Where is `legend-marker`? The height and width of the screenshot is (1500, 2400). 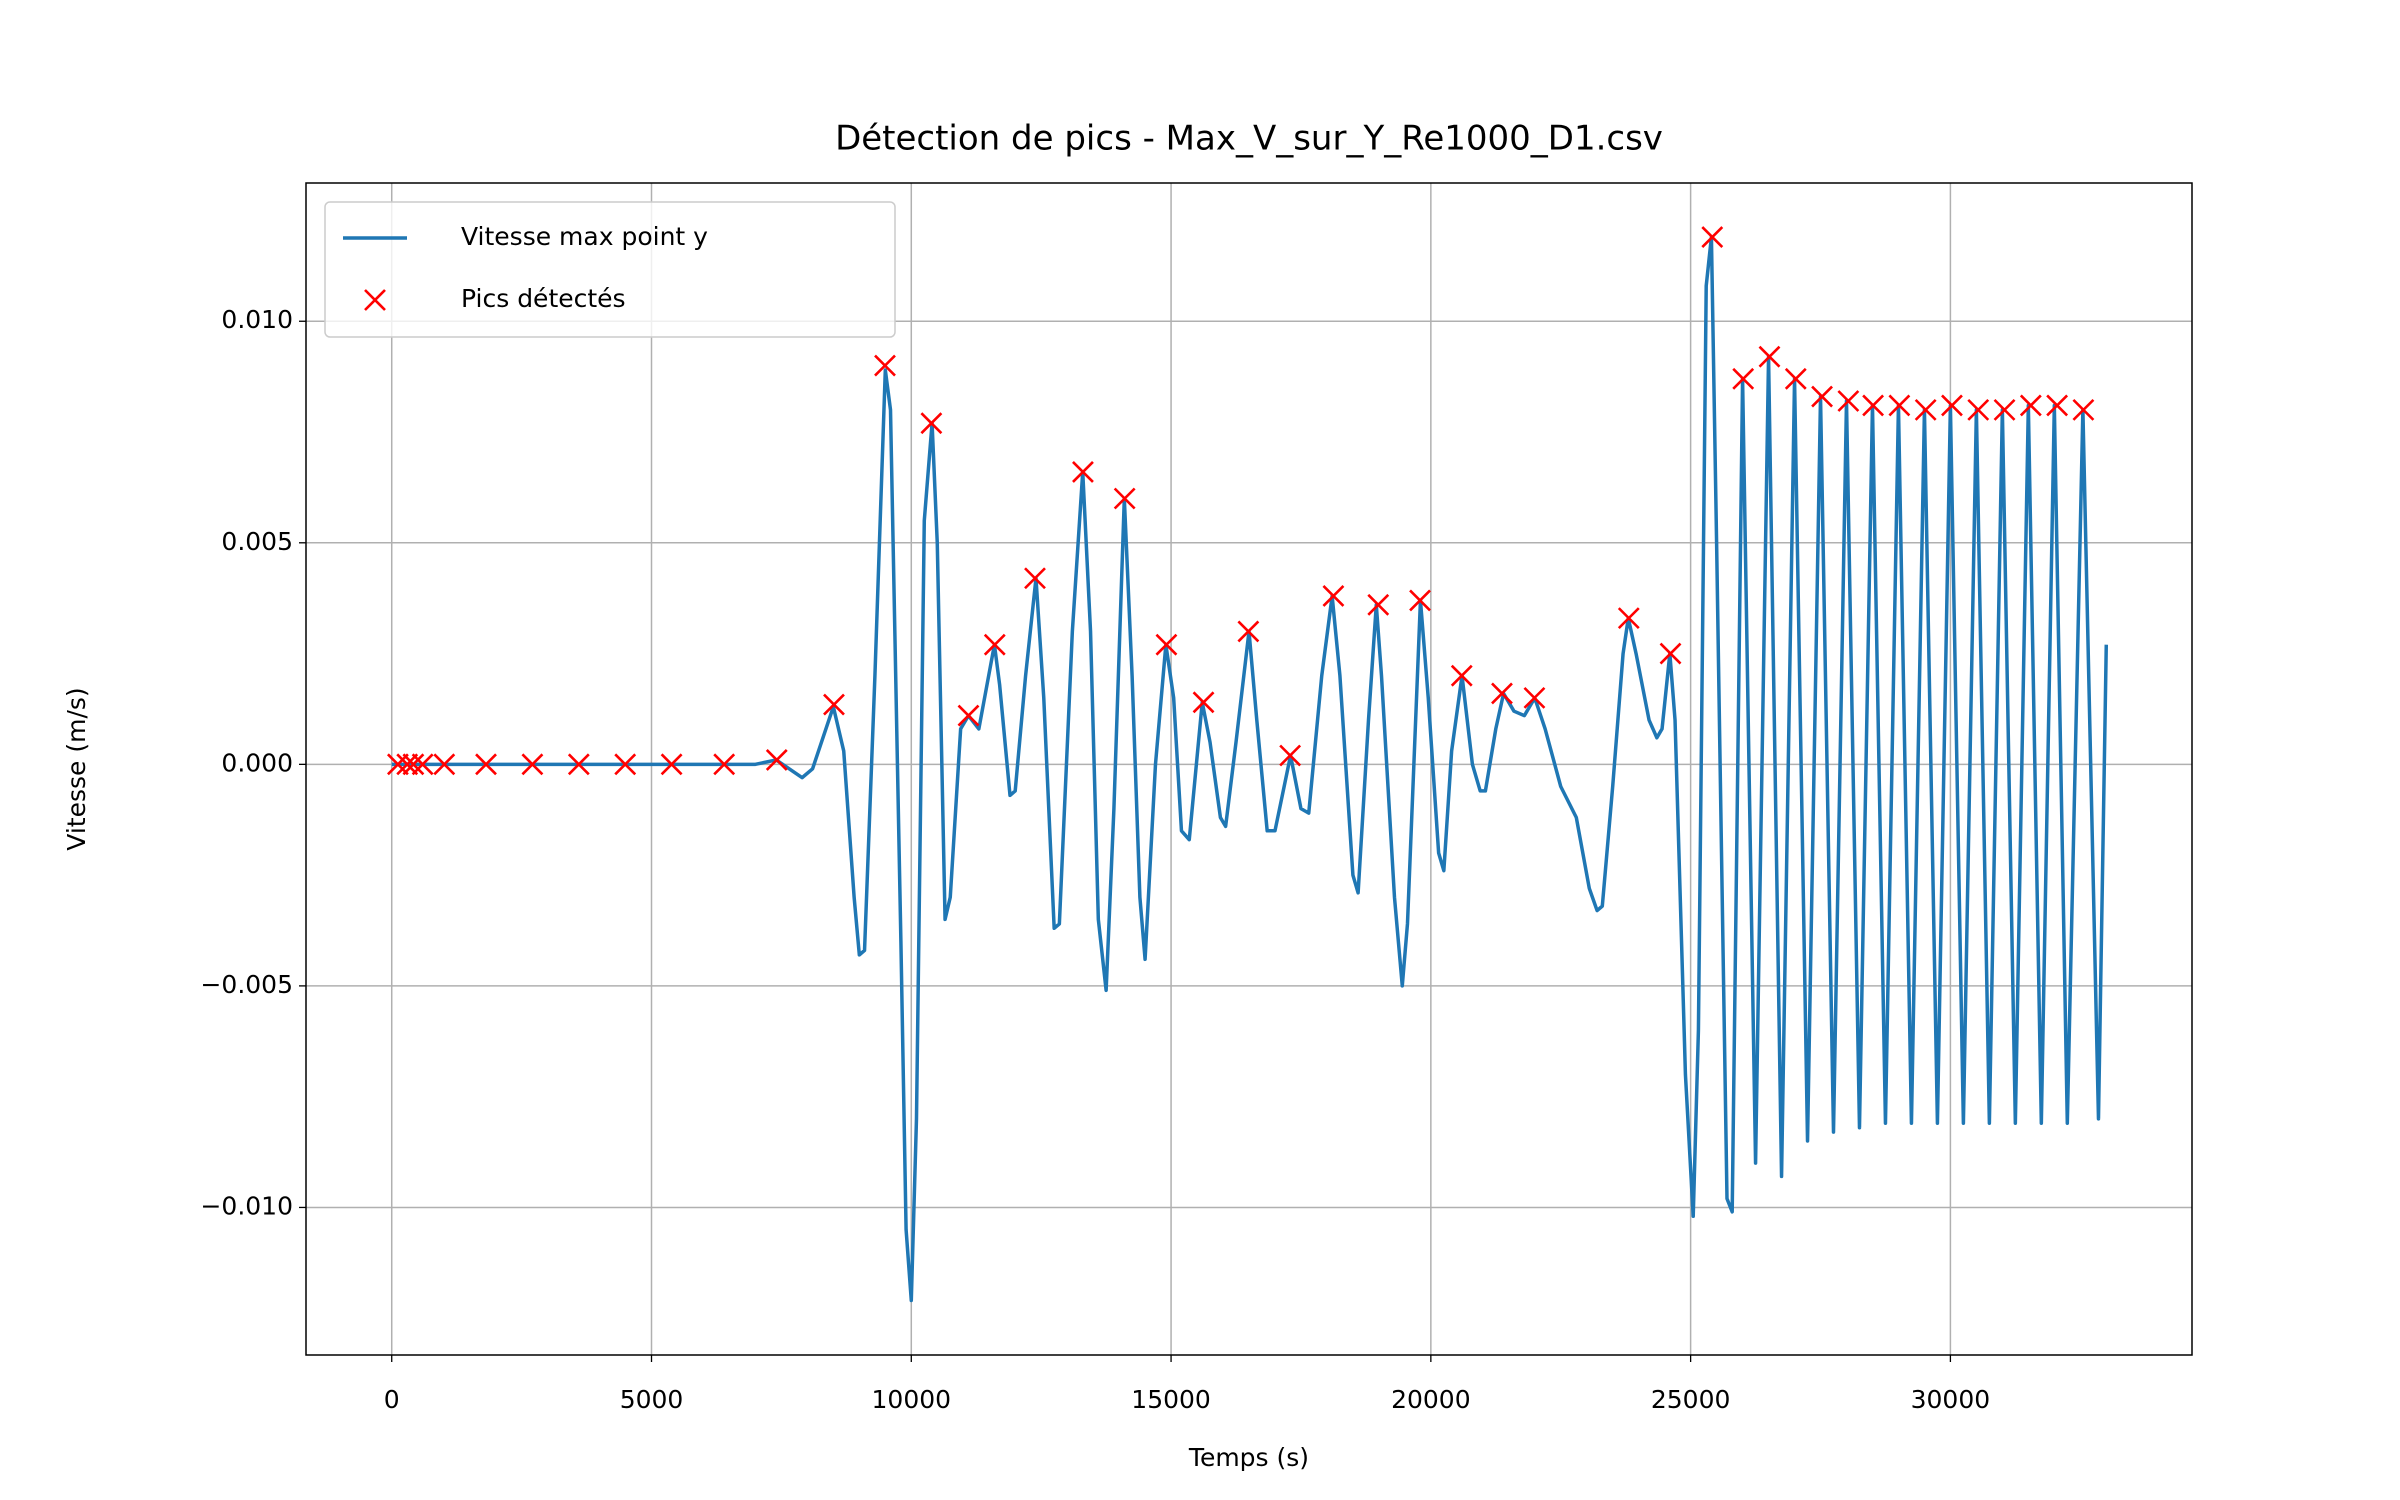 legend-marker is located at coordinates (375, 300).